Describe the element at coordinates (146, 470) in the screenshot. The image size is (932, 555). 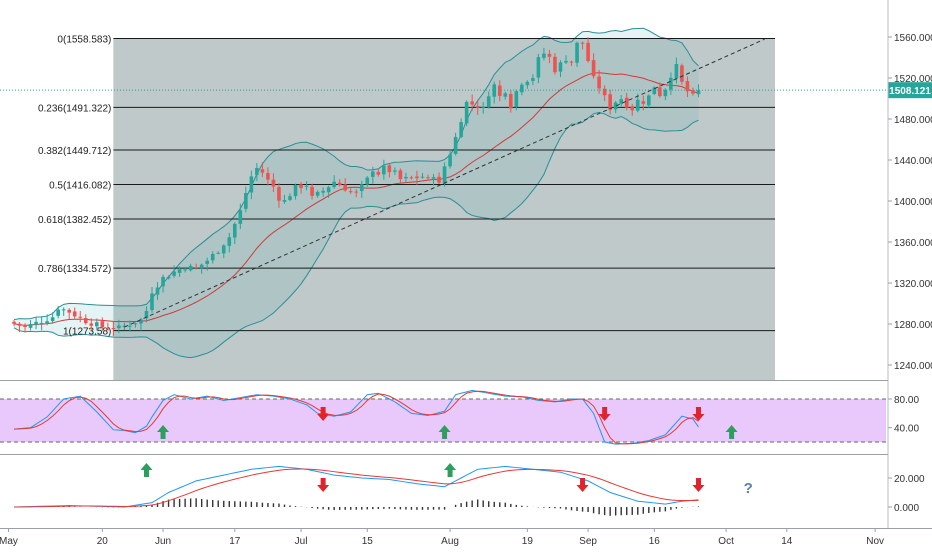
I see `arrow-up-icon` at that location.